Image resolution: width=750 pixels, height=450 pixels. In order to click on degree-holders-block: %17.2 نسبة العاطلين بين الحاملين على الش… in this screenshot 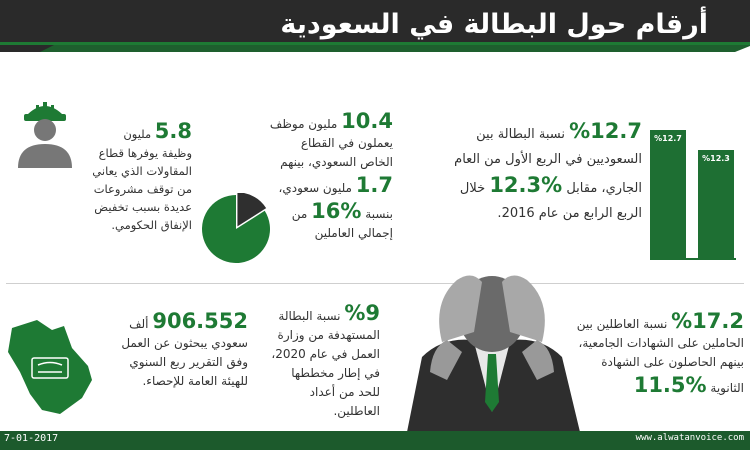, I will do `click(658, 353)`.